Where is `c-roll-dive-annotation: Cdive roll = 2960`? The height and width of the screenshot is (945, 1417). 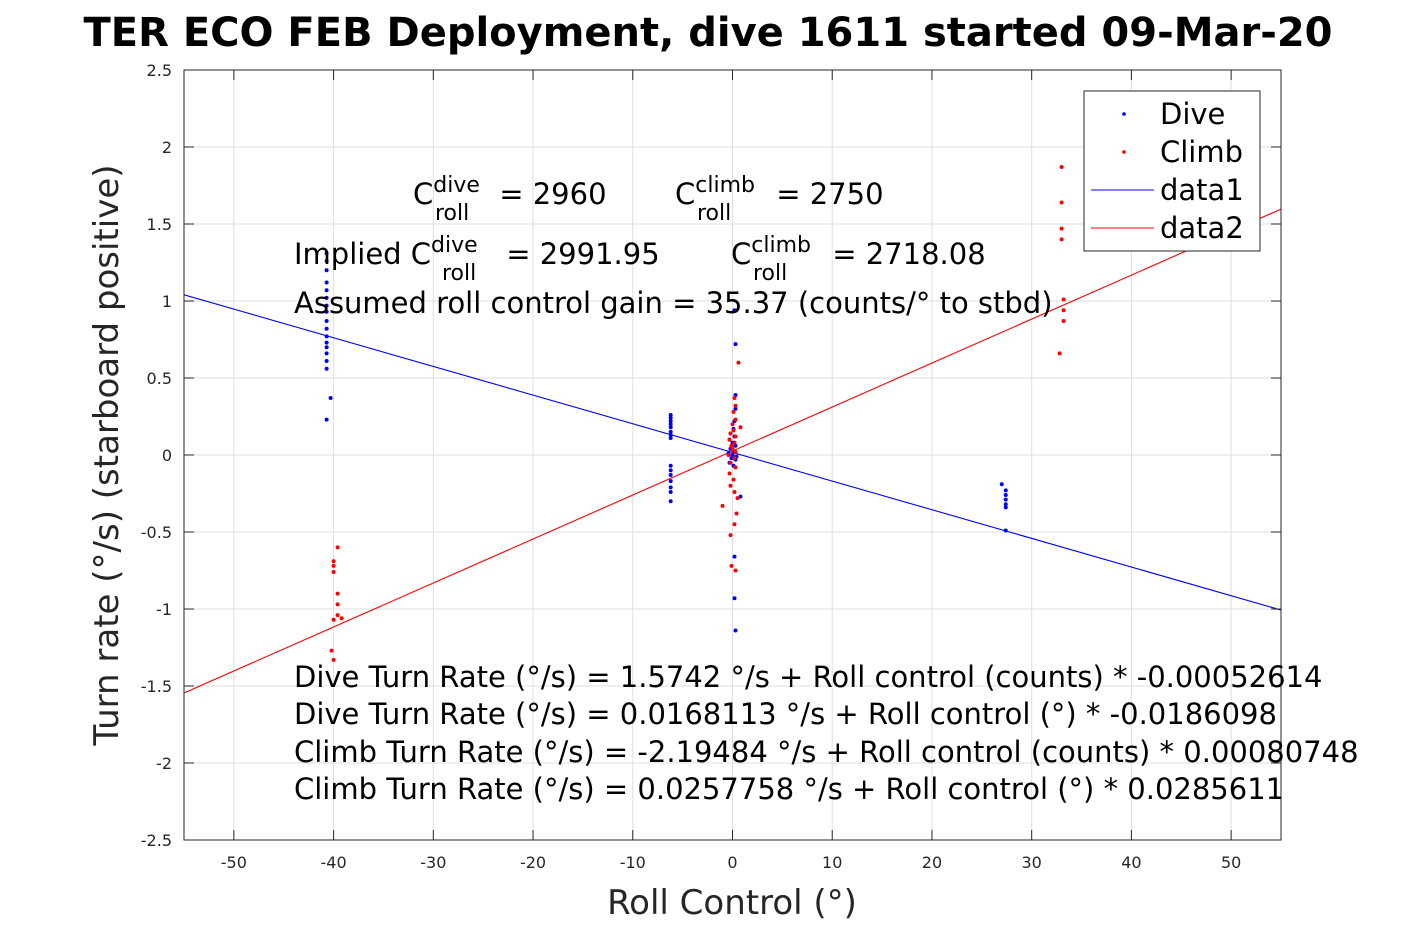 c-roll-dive-annotation: Cdive roll = 2960 is located at coordinates (510, 199).